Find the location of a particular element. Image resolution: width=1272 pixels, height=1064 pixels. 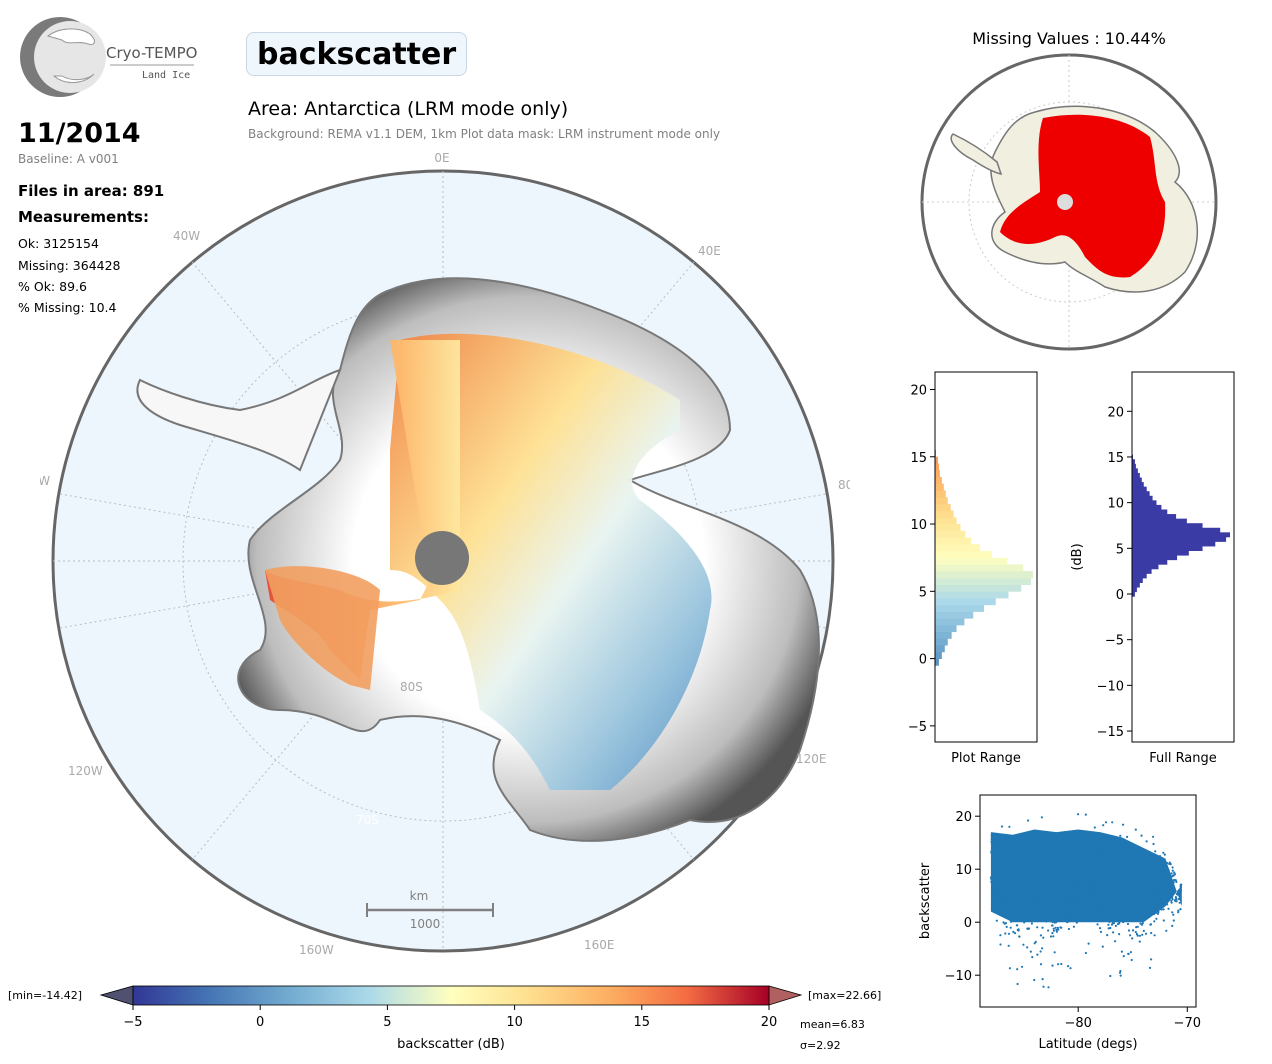

lon-label-160w: 160W is located at coordinates (316, 950).